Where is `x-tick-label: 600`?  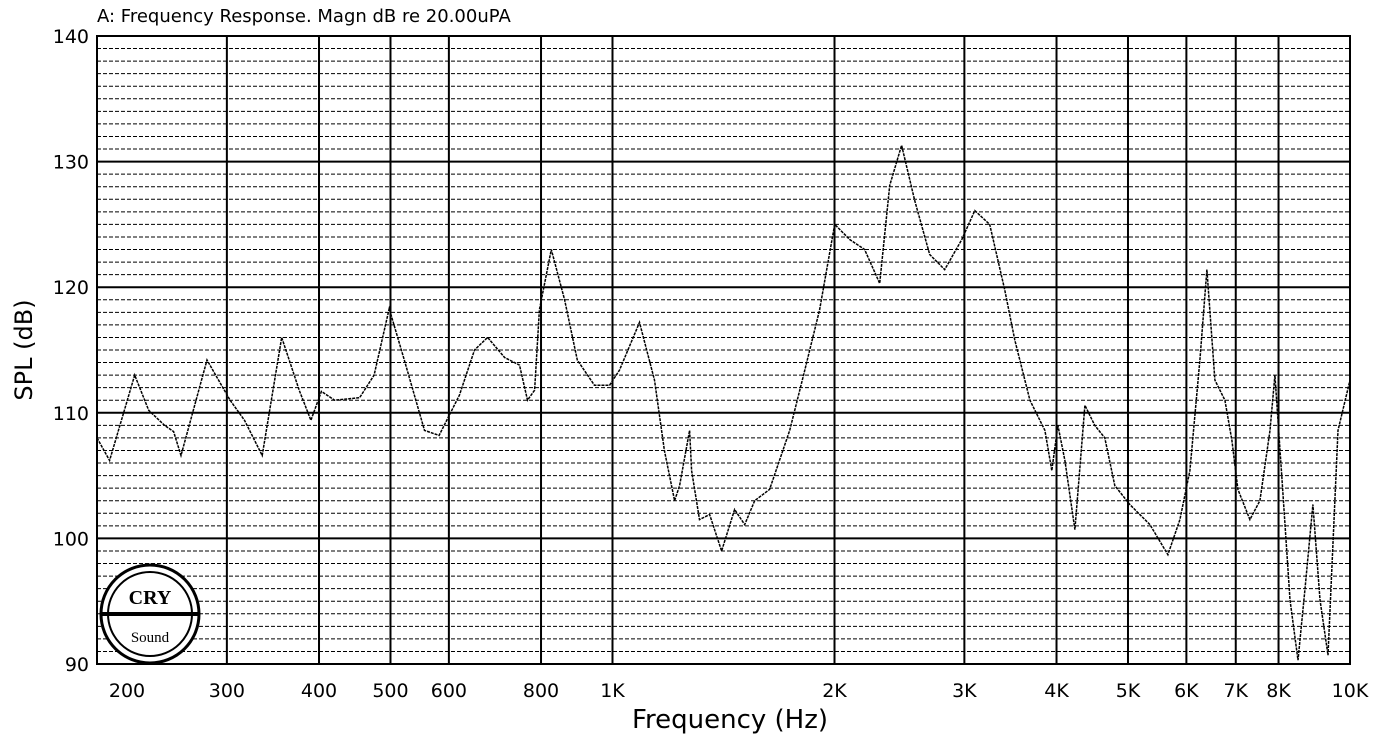
x-tick-label: 600 is located at coordinates (449, 691).